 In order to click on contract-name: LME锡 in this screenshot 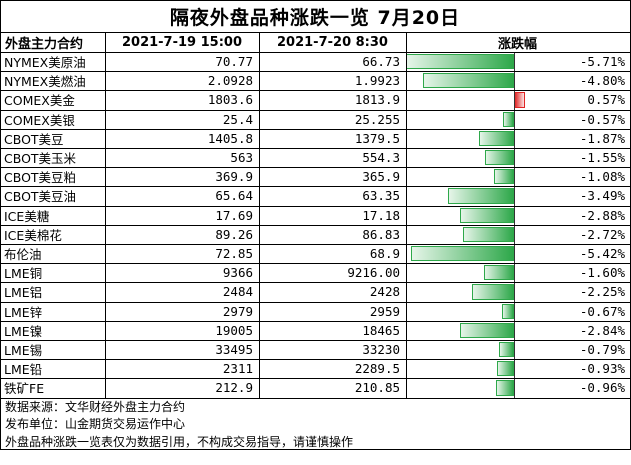, I will do `click(23, 351)`.